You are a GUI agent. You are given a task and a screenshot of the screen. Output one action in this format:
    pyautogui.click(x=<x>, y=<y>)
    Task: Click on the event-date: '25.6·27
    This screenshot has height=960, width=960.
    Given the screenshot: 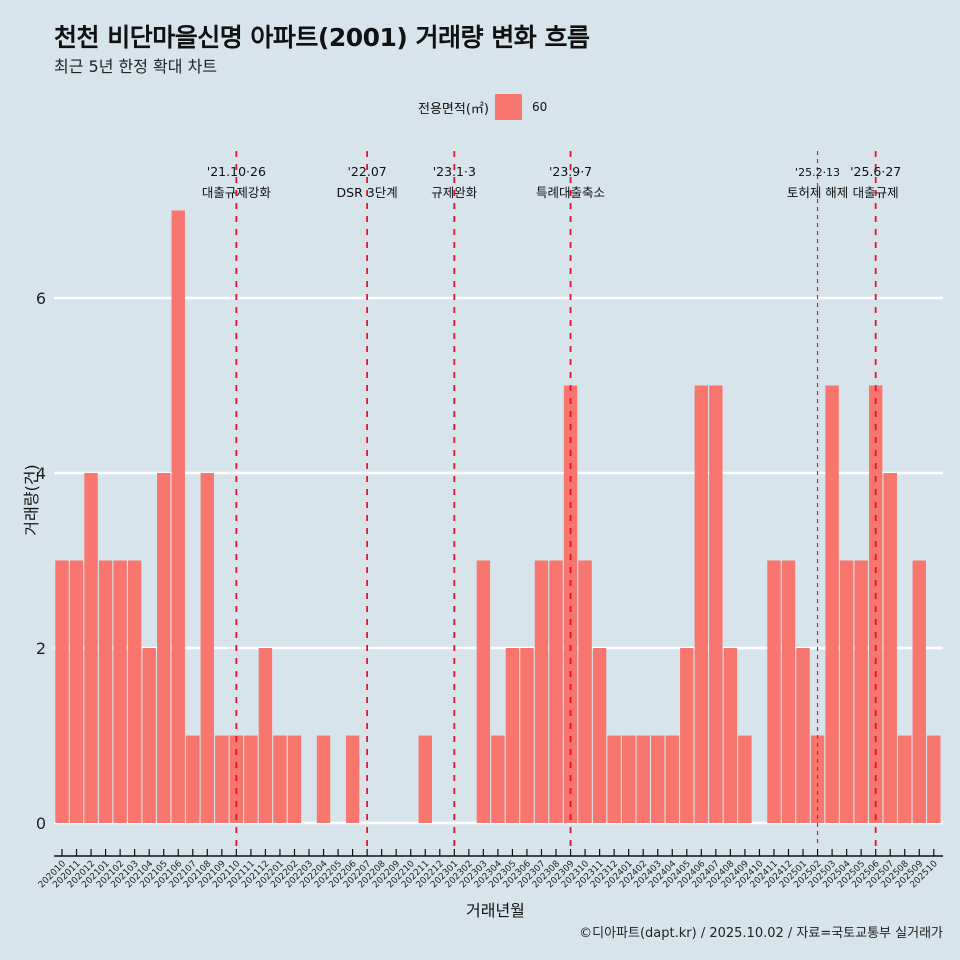 What is the action you would take?
    pyautogui.click(x=875, y=171)
    